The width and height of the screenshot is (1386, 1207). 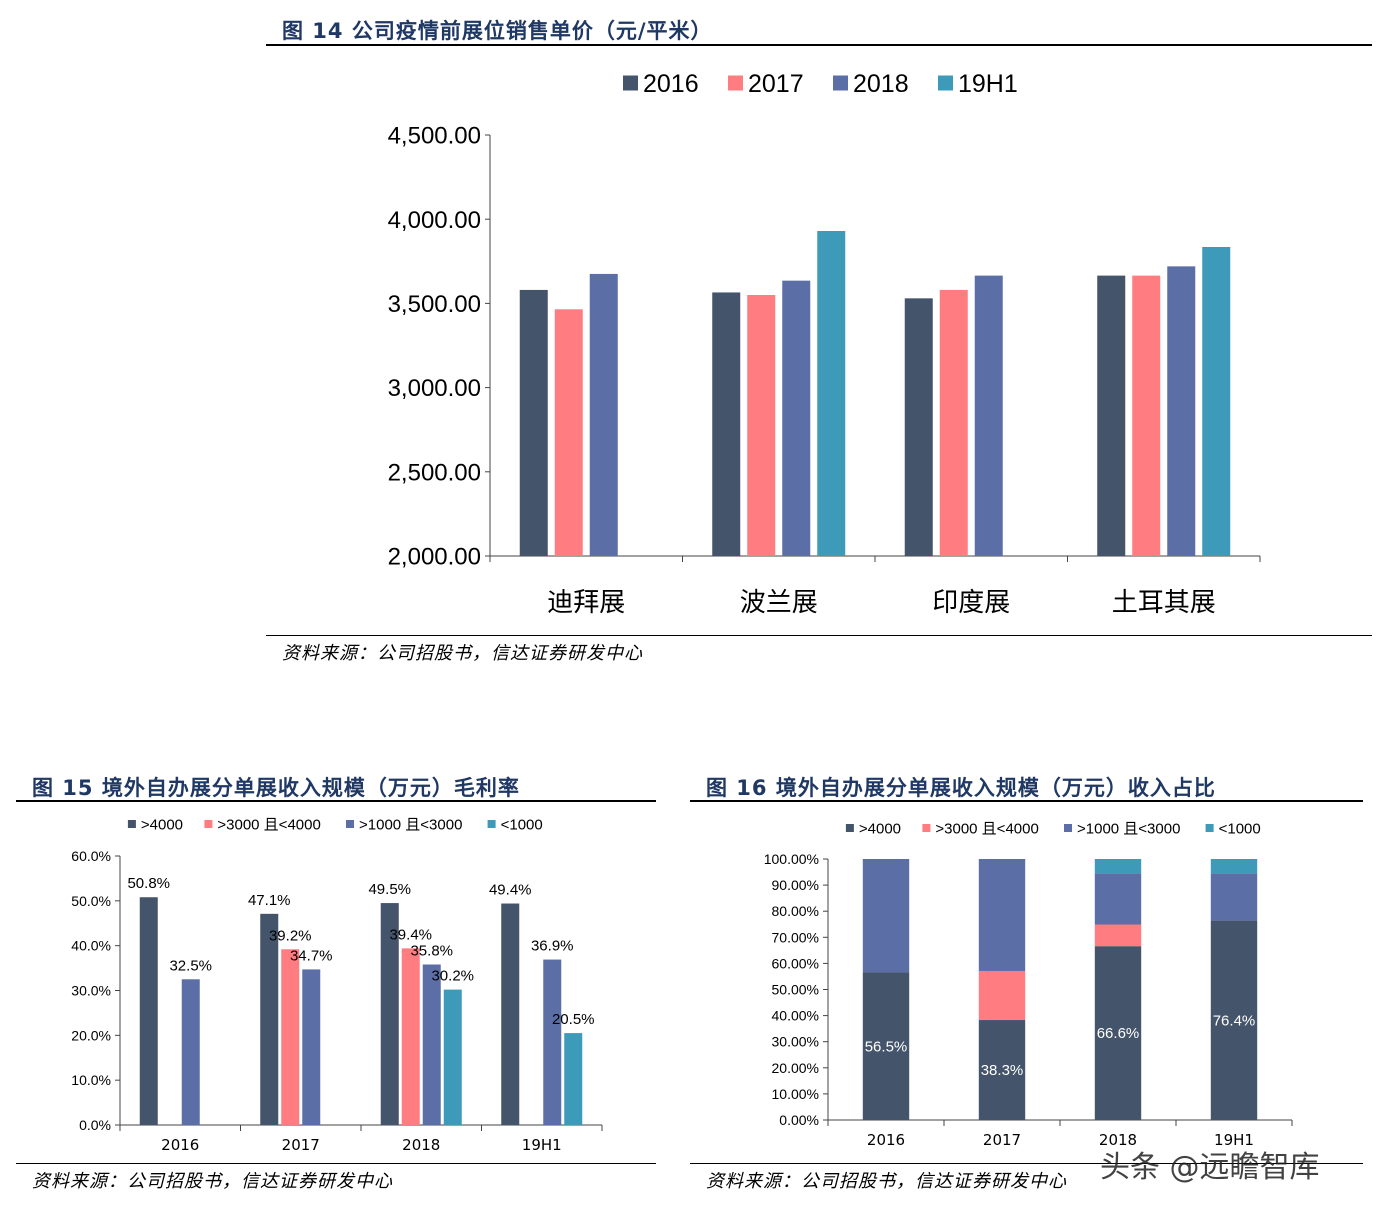 I want to click on x-category-label: 土耳其展, so click(x=1164, y=603).